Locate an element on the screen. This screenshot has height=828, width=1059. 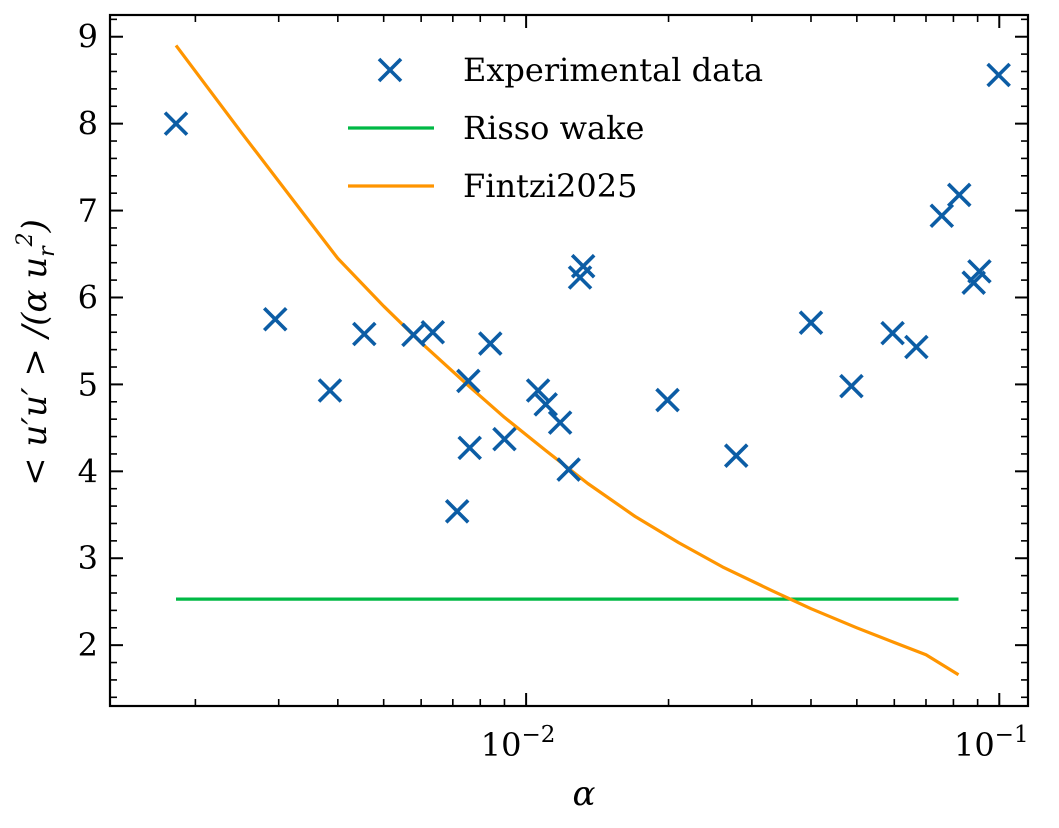
y-tick-label: 7 is located at coordinates (88, 211).